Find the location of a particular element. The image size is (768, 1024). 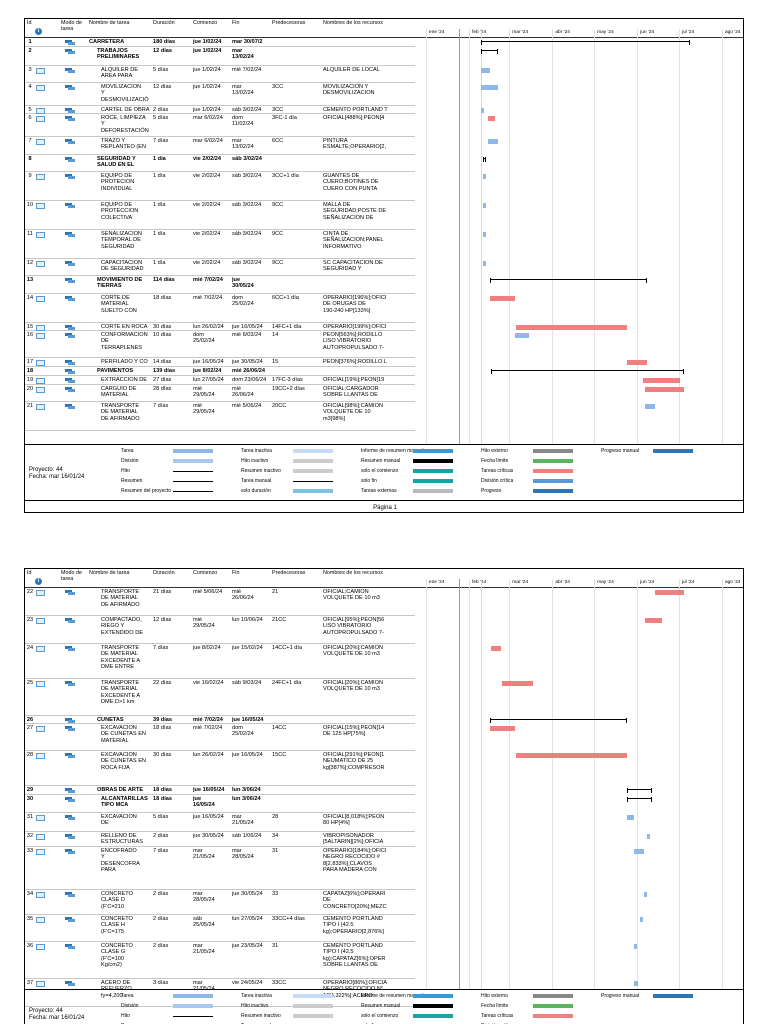

task-name: ENCOFRADO Y DESENCOFRA PARA is located at coordinates (120, 860).